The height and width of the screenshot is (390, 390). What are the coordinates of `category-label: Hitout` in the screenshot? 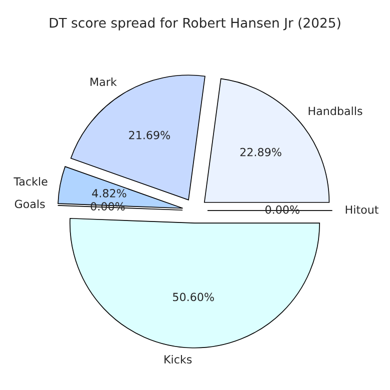 It's located at (362, 209).